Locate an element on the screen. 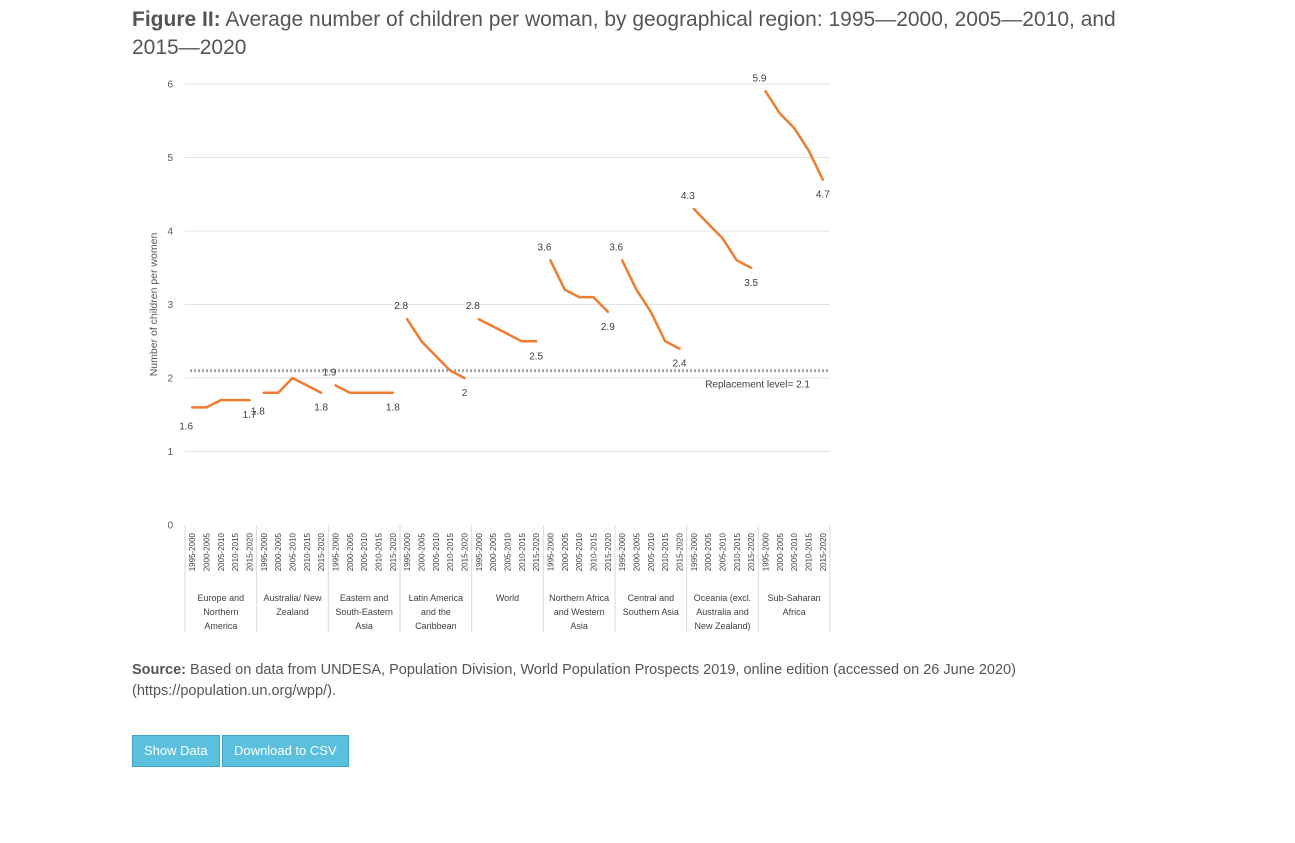  data-label: 1.6 is located at coordinates (186, 426).